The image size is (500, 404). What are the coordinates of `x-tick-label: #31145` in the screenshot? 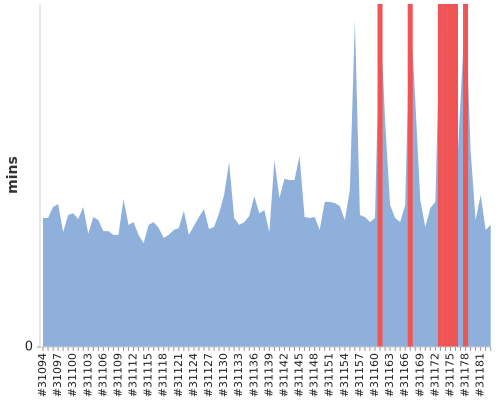 It's located at (299, 375).